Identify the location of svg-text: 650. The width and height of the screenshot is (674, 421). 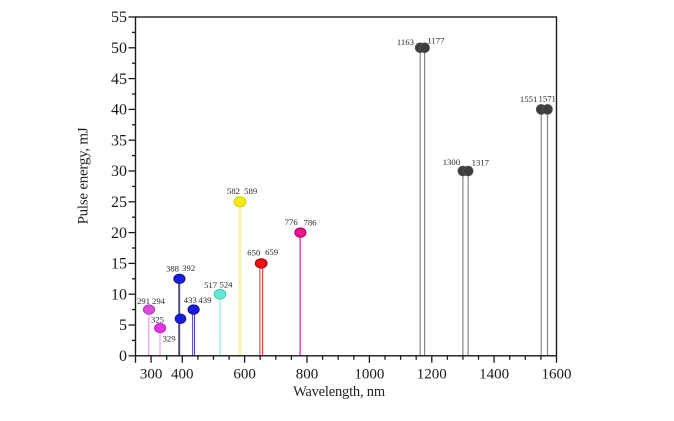
(254, 252).